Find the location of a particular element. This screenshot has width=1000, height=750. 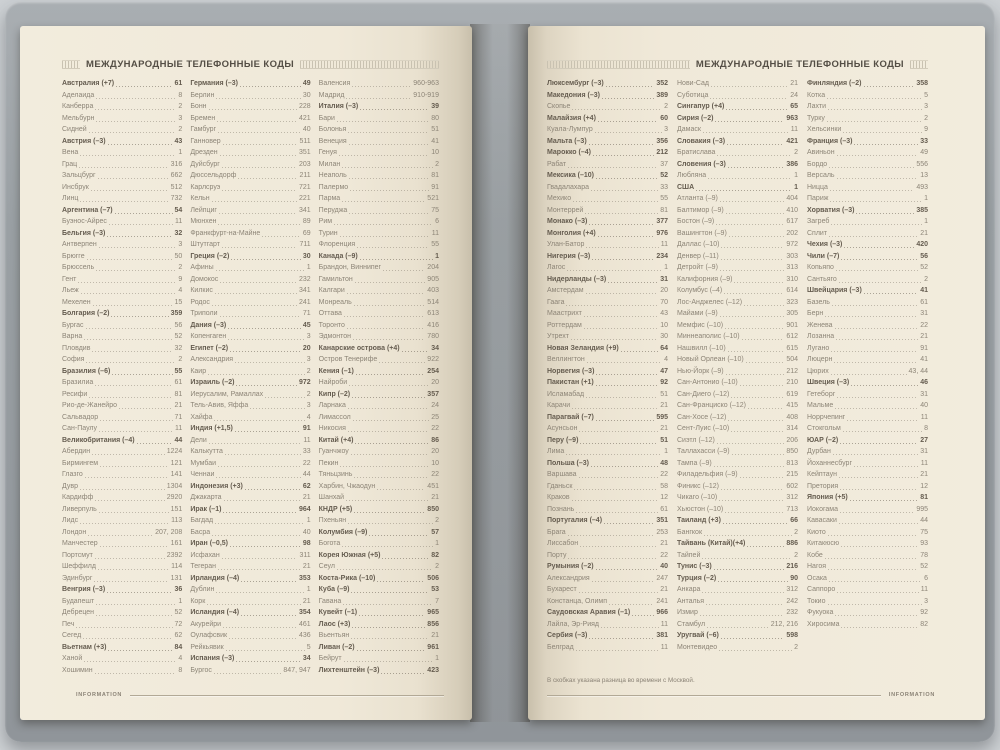

entry-row: Лаос (+3) 856 is located at coordinates (379, 625).